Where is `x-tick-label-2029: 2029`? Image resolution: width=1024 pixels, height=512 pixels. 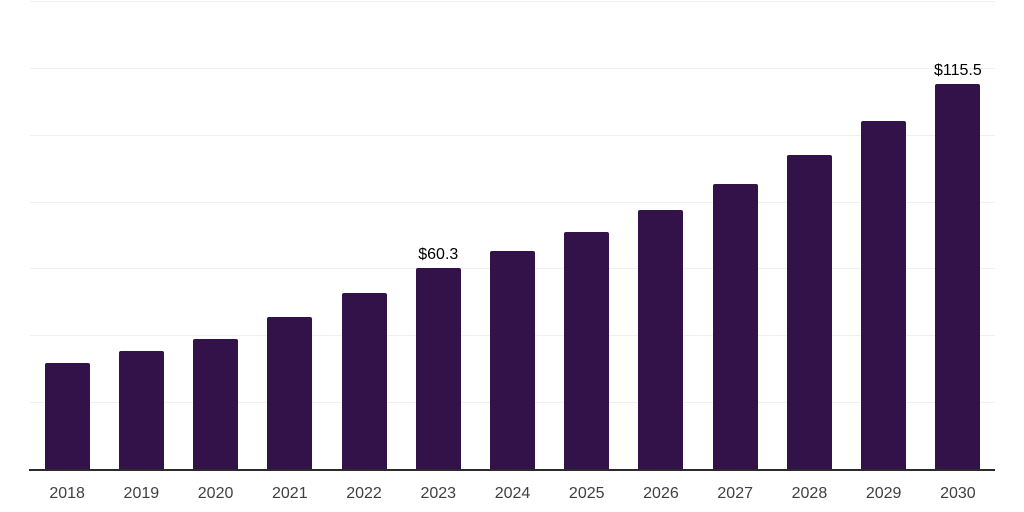 x-tick-label-2029: 2029 is located at coordinates (883, 493).